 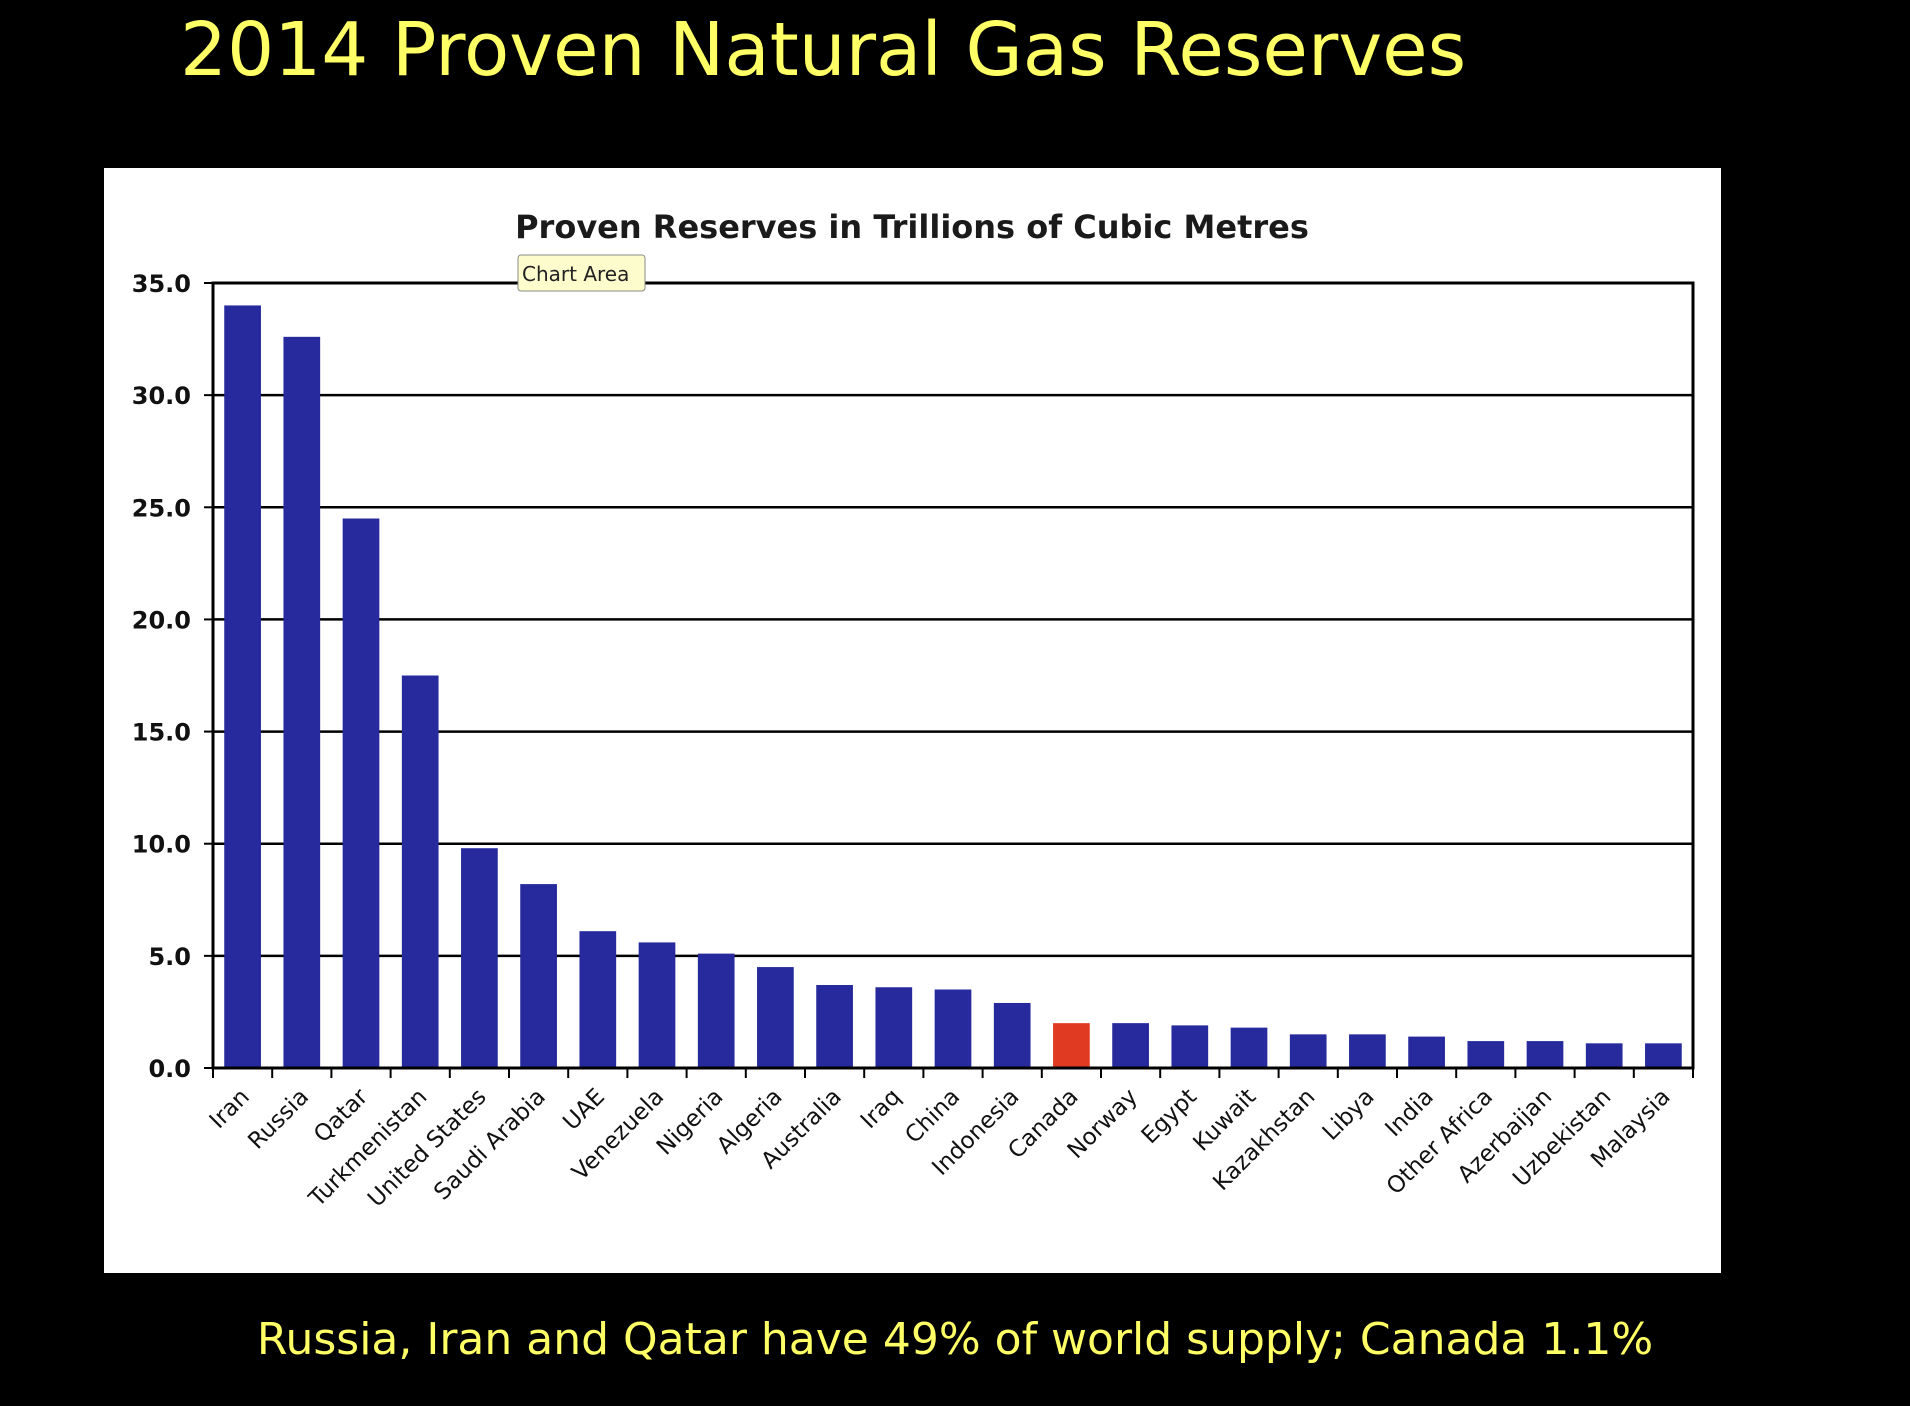 I want to click on bar-egypt, so click(x=1190, y=1046).